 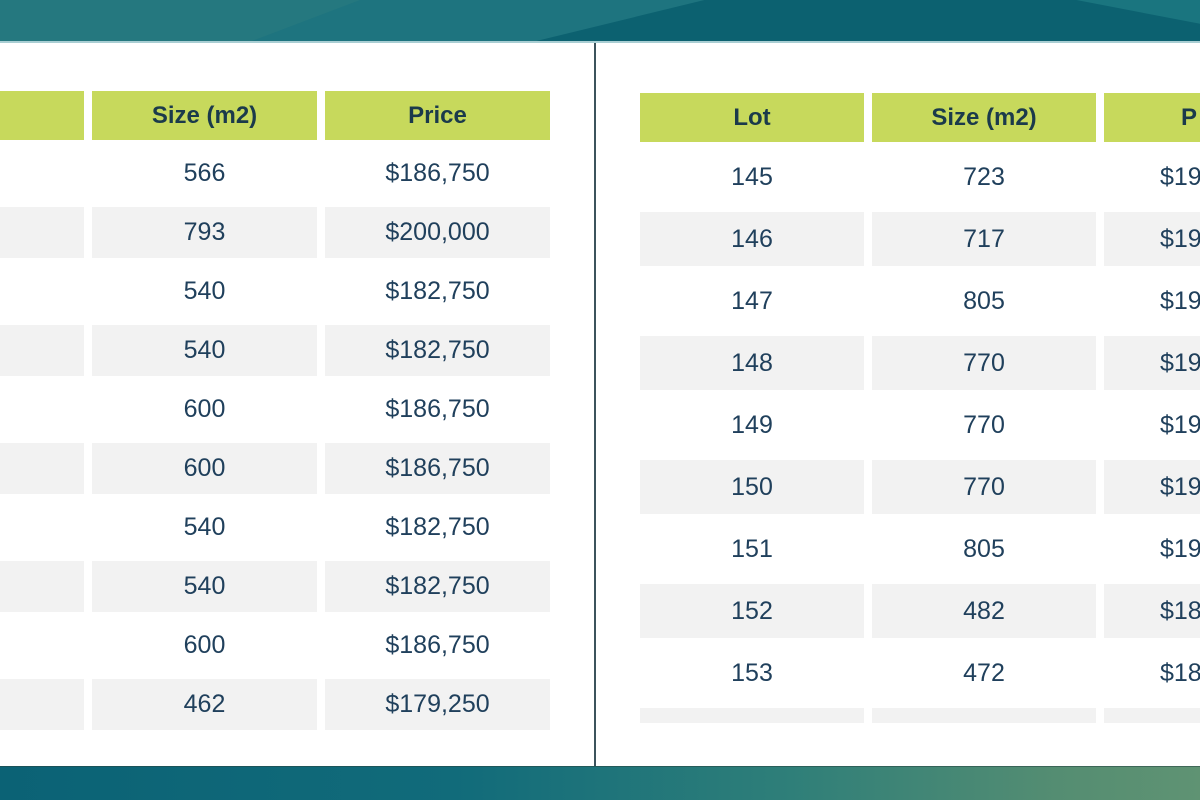 What do you see at coordinates (752, 672) in the screenshot?
I see `lot-cell: 153` at bounding box center [752, 672].